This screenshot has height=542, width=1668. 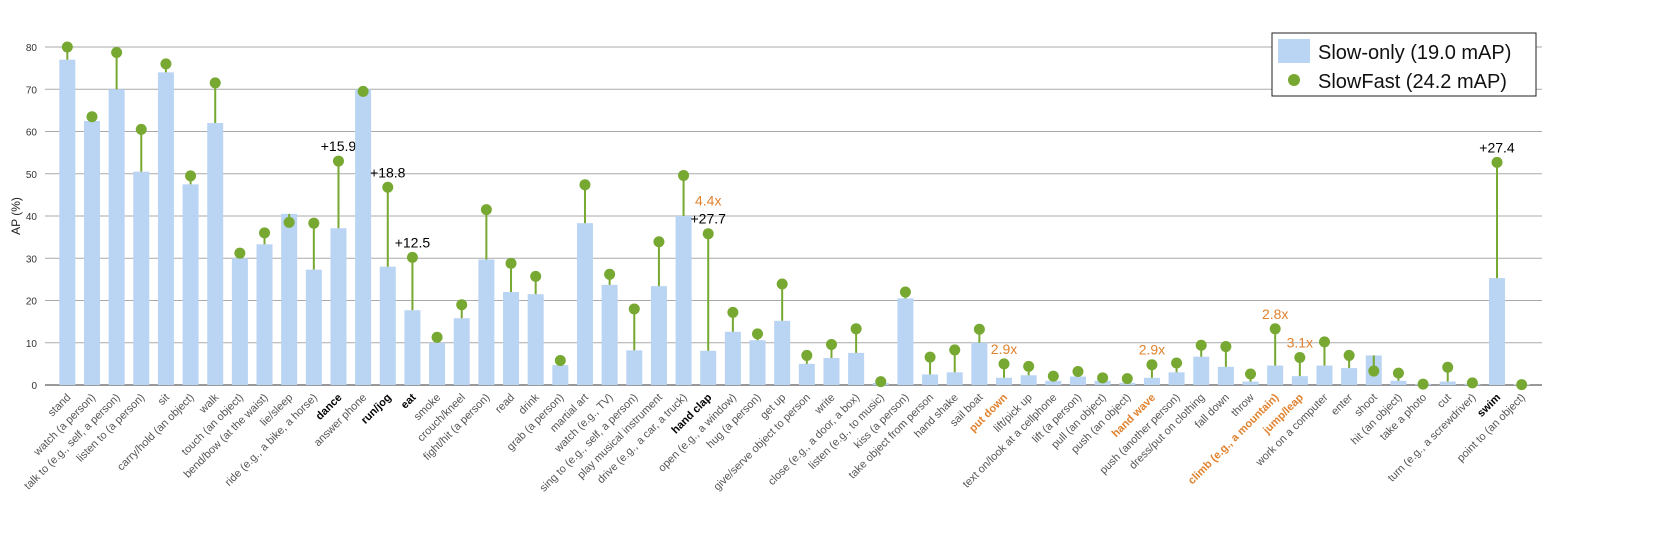 What do you see at coordinates (1432, 438) in the screenshot?
I see `x-tick-label: turn (e.g., a screwdriver)` at bounding box center [1432, 438].